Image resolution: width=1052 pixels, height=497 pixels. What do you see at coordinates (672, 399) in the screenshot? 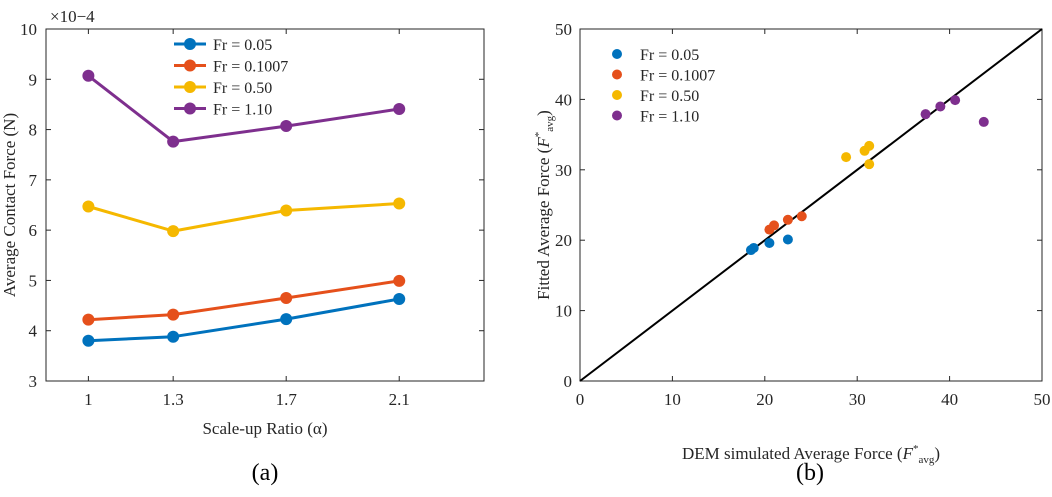
I see `x-tick-label-b: 10` at bounding box center [672, 399].